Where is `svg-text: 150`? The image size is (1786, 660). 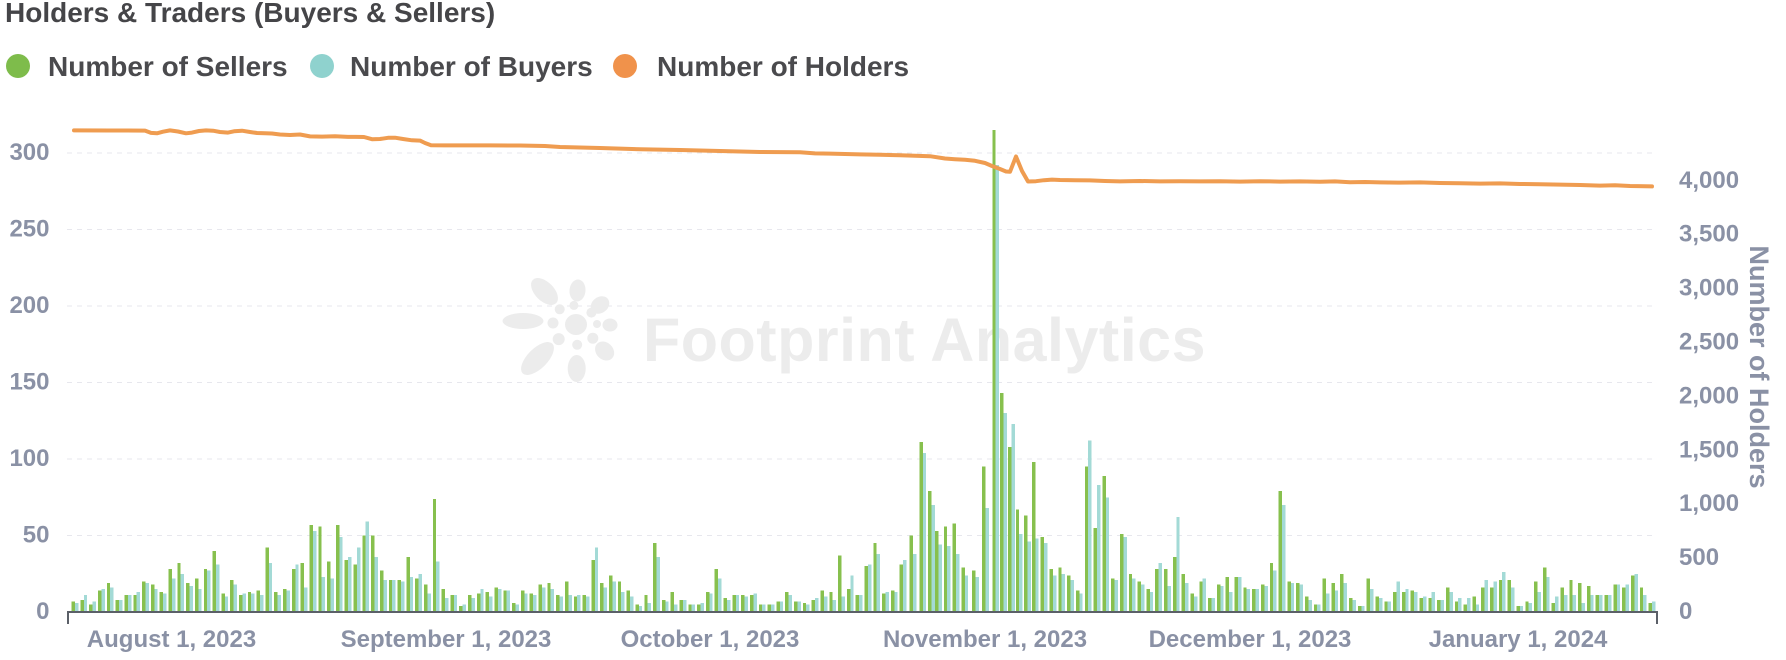 svg-text: 150 is located at coordinates (29, 382).